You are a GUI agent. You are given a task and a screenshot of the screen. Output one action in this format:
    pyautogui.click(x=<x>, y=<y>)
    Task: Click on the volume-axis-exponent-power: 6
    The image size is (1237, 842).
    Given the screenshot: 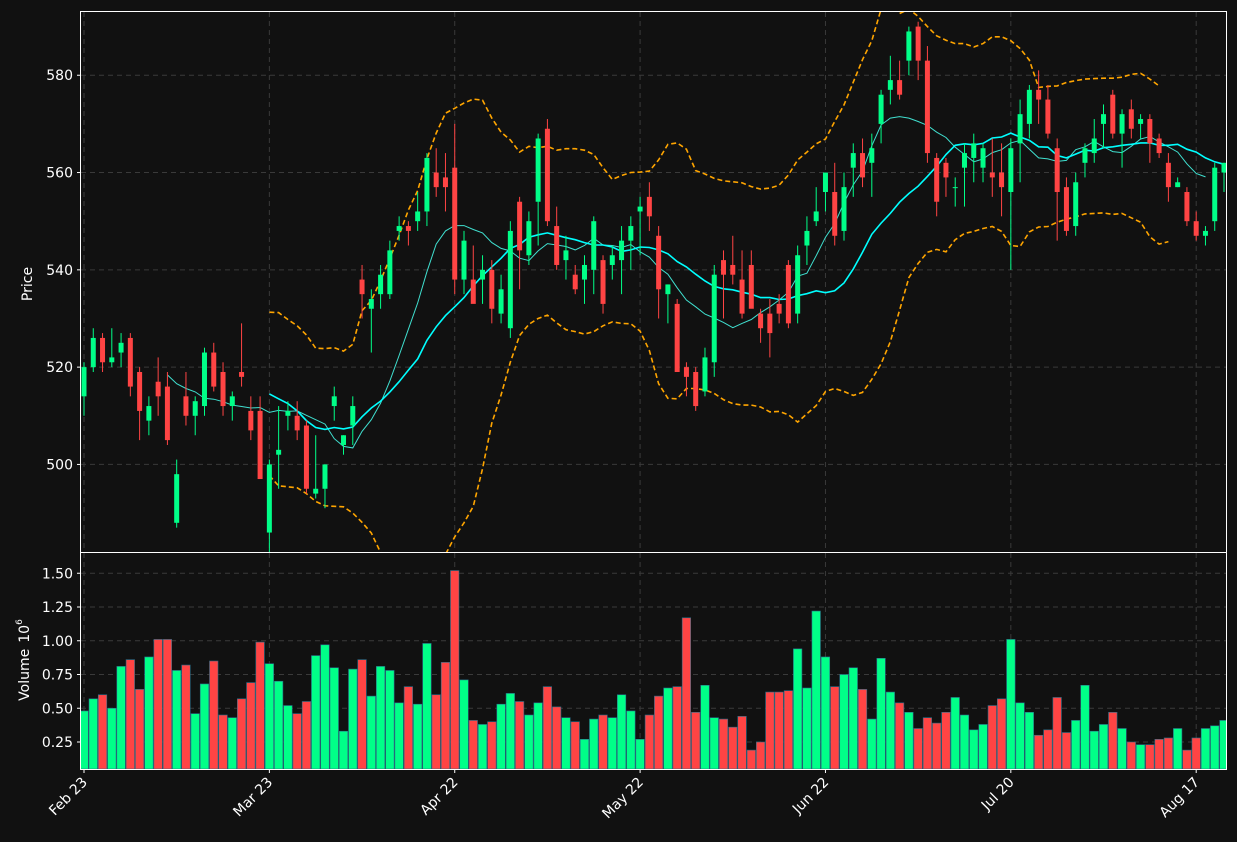 What is the action you would take?
    pyautogui.click(x=20, y=622)
    